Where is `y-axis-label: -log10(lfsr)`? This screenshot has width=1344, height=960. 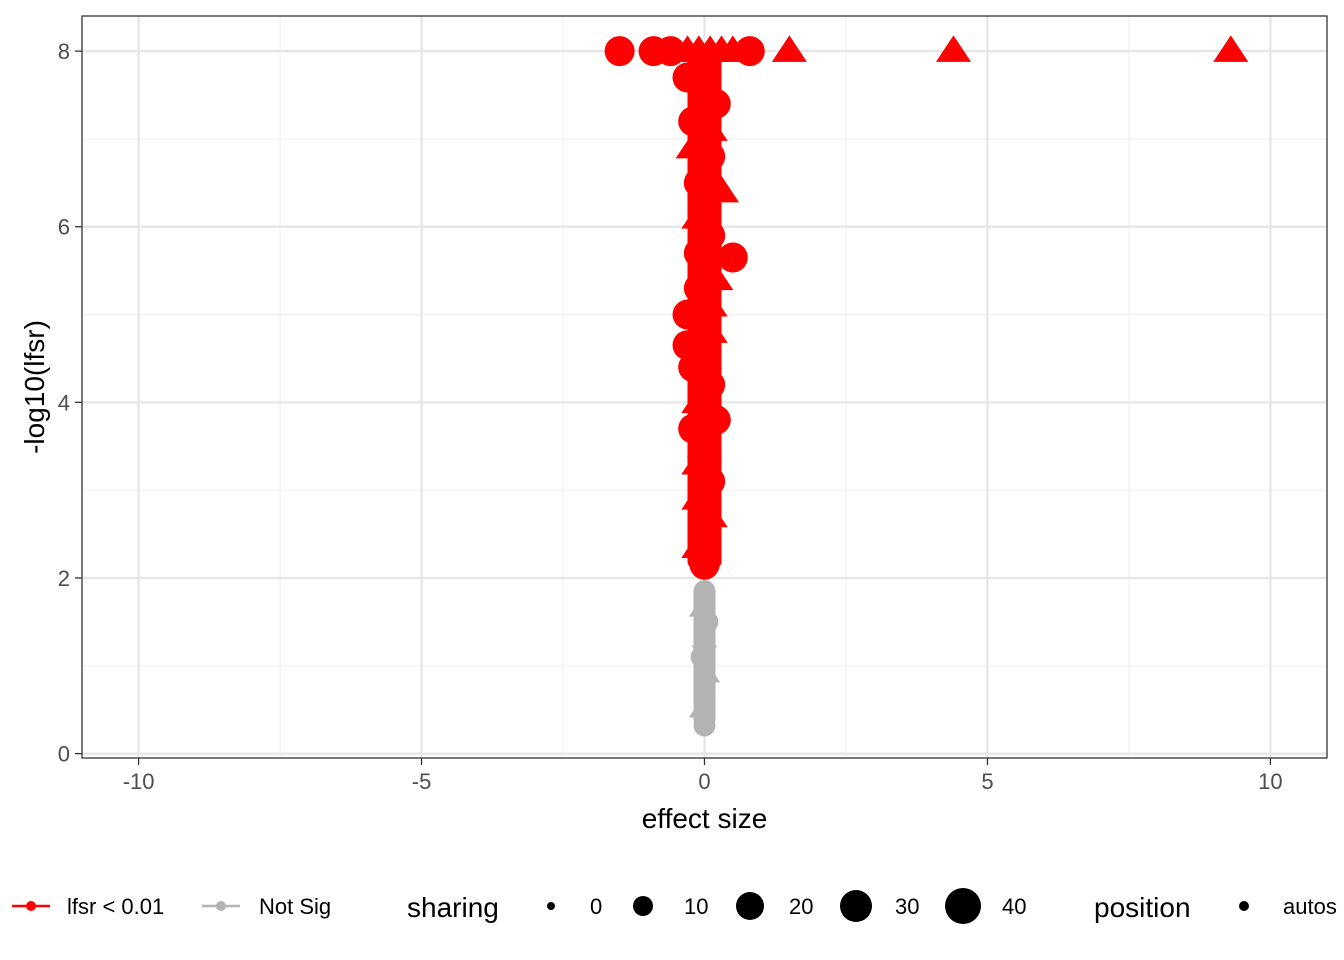 y-axis-label: -log10(lfsr) is located at coordinates (34, 387).